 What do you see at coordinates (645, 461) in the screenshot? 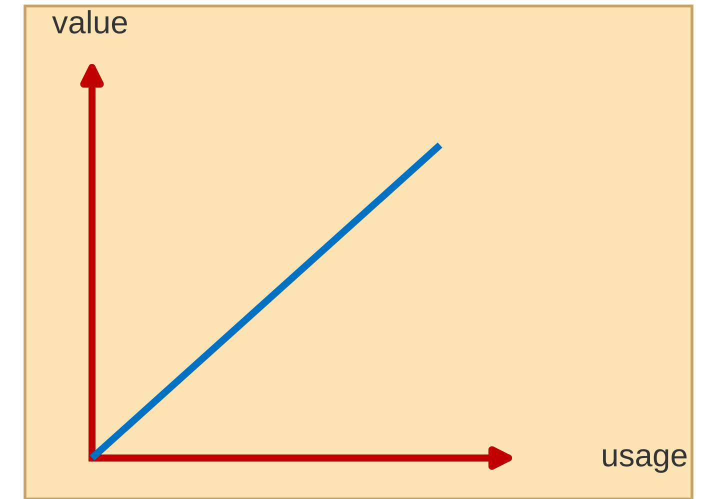
I see `x-axis-title: usage` at bounding box center [645, 461].